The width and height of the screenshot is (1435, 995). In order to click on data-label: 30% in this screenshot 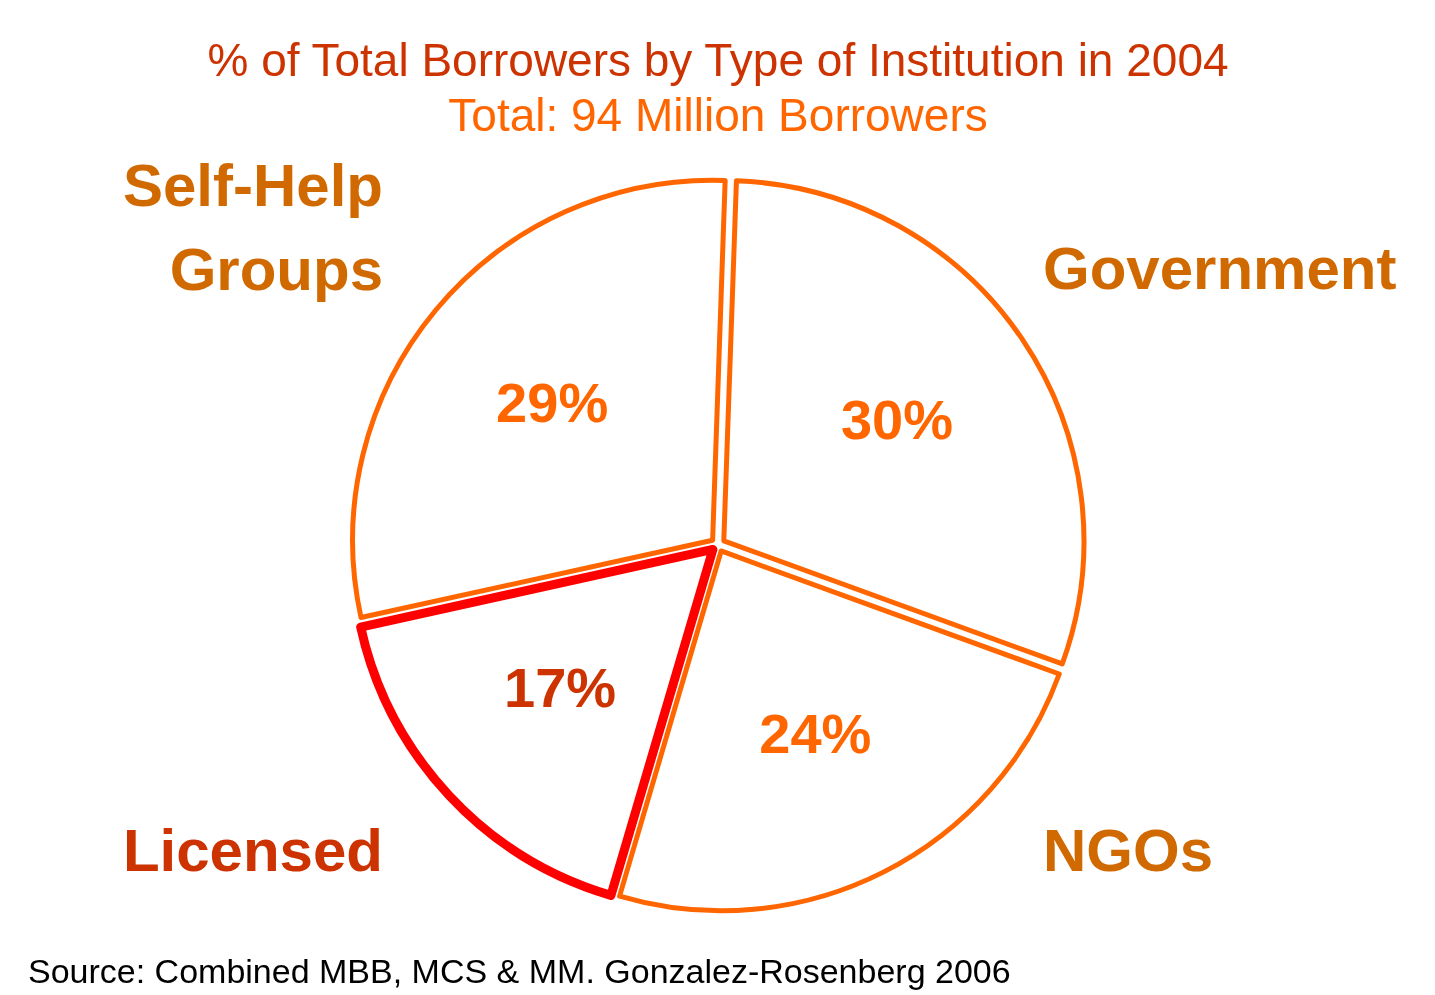, I will do `click(897, 420)`.